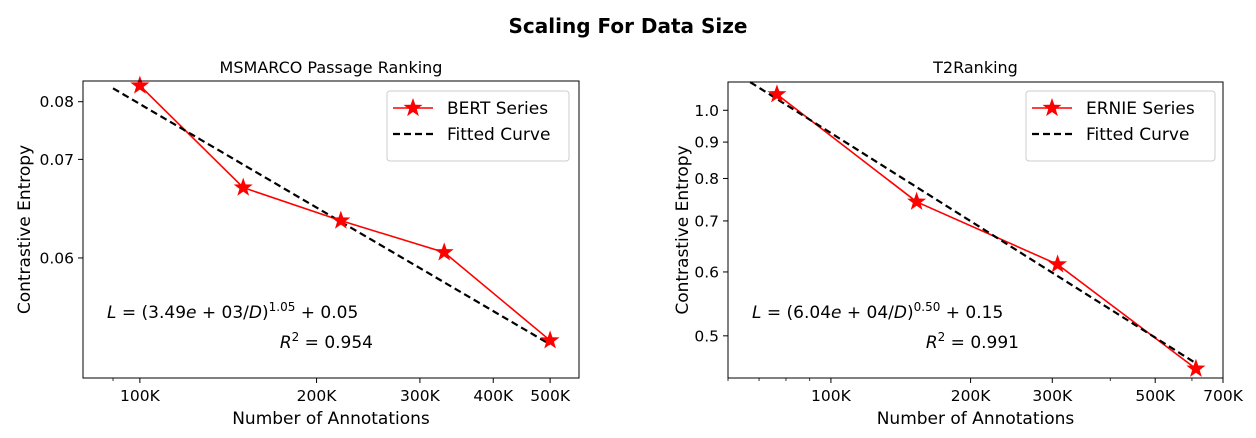 The image size is (1256, 438). I want to click on fit-formula: L = (6.04e + 04/D)0.50 + 0.15, so click(877, 311).